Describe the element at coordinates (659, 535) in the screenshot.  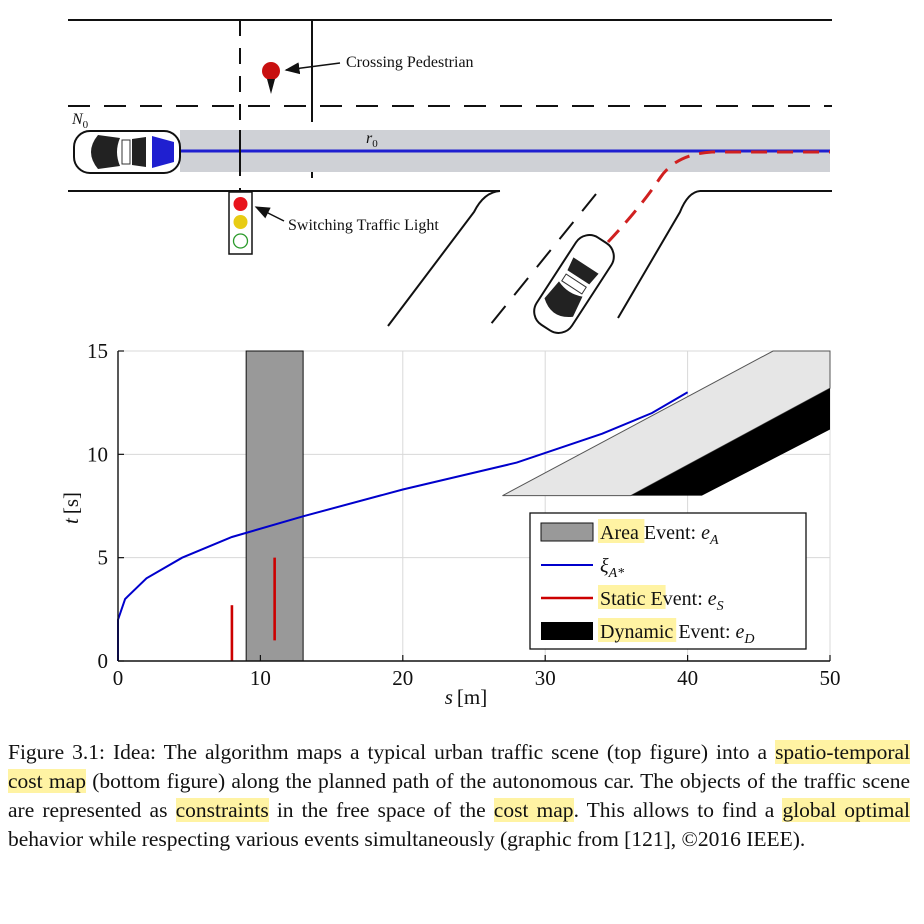
I see `legend-label: Area Event: eA` at that location.